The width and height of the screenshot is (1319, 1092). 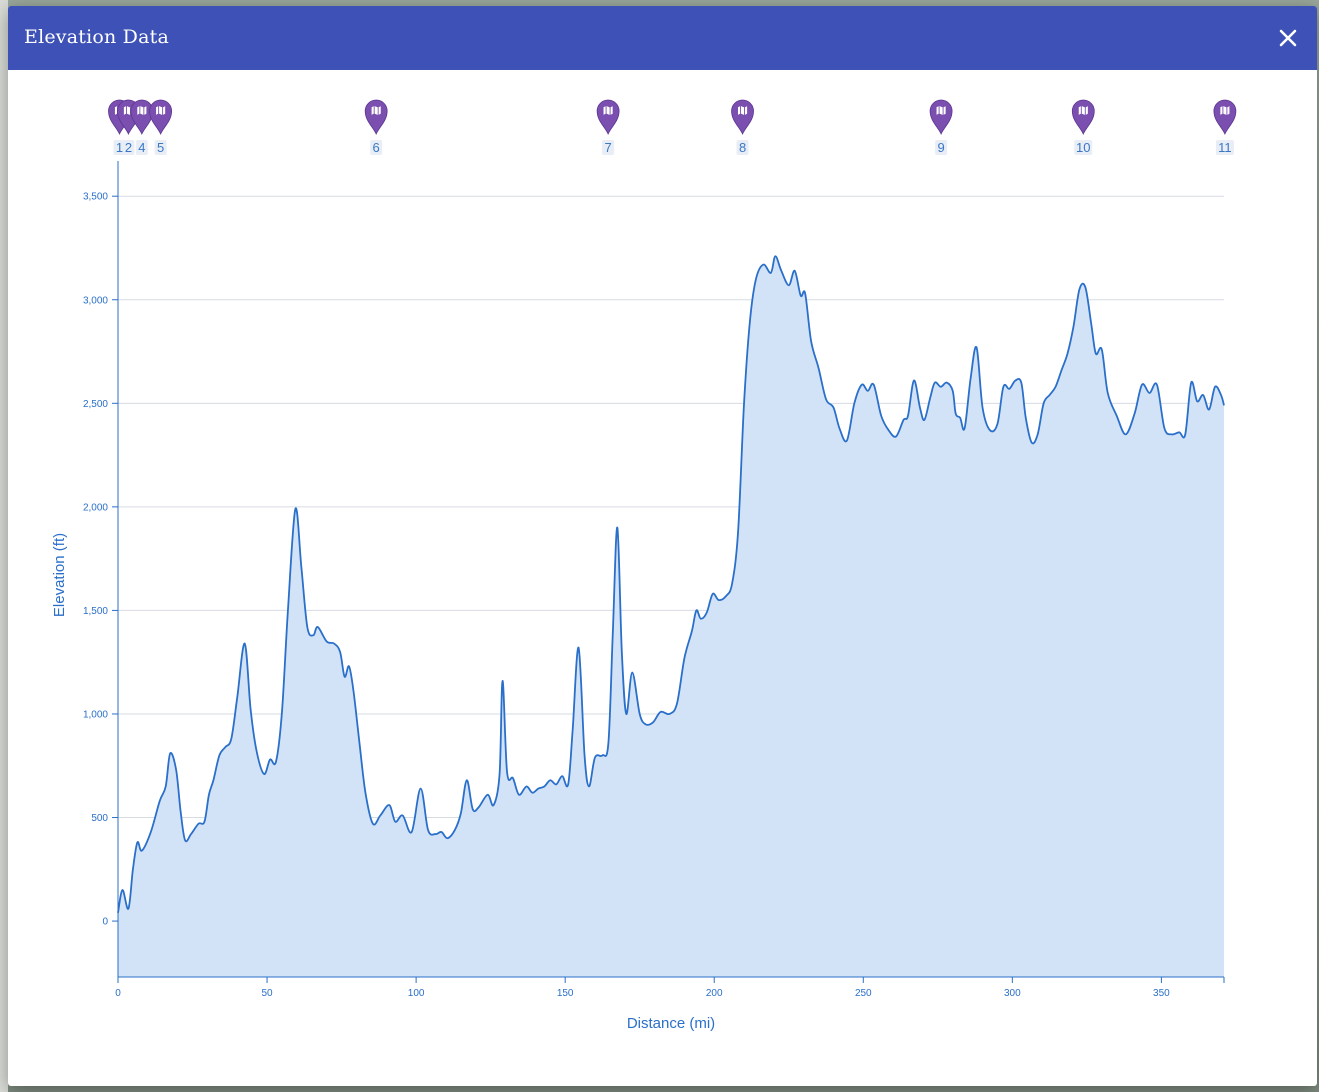 I want to click on waypoint-label: 8, so click(x=742, y=147).